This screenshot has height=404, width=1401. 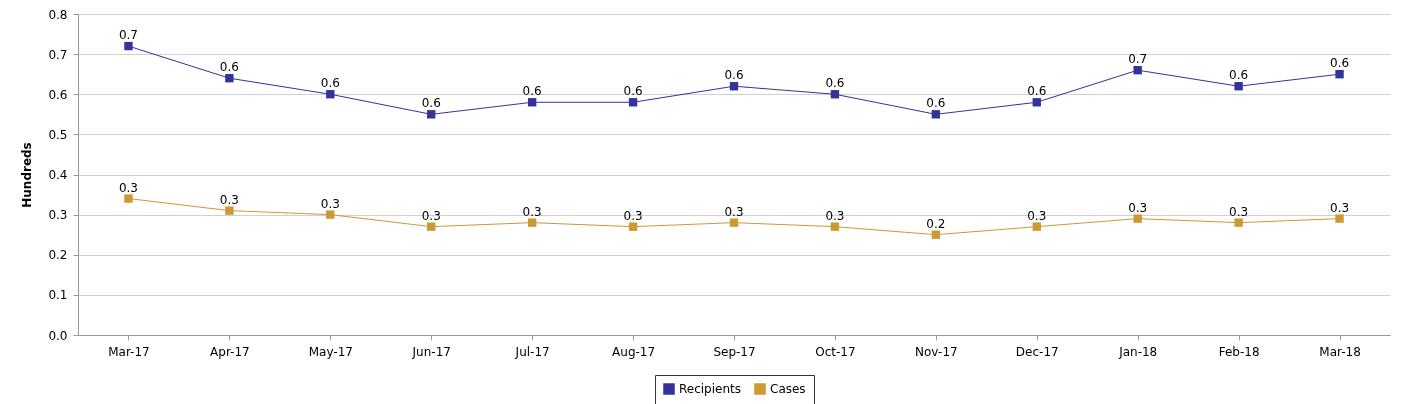 I want to click on x-tick-label: Apr-17, so click(x=230, y=351).